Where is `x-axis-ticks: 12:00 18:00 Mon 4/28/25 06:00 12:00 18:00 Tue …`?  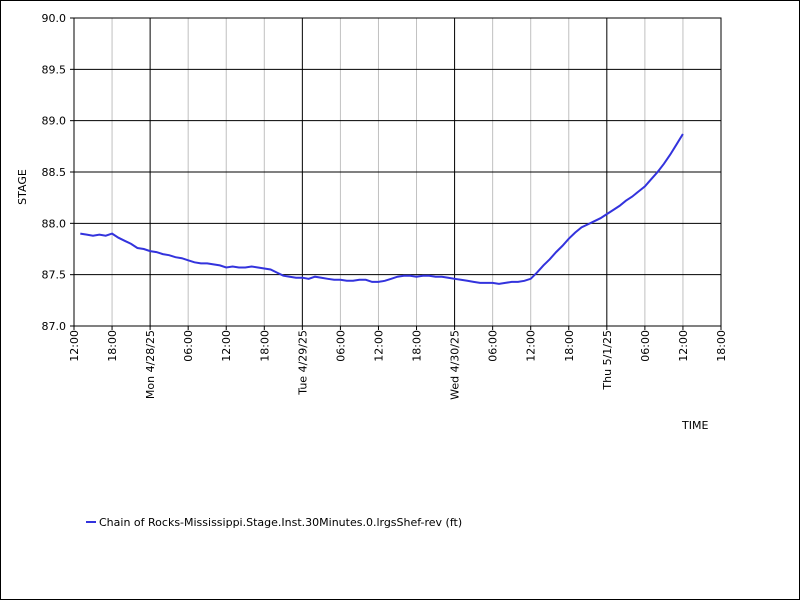 x-axis-ticks: 12:00 18:00 Mon 4/28/25 06:00 12:00 18:00 Tue … is located at coordinates (398, 363).